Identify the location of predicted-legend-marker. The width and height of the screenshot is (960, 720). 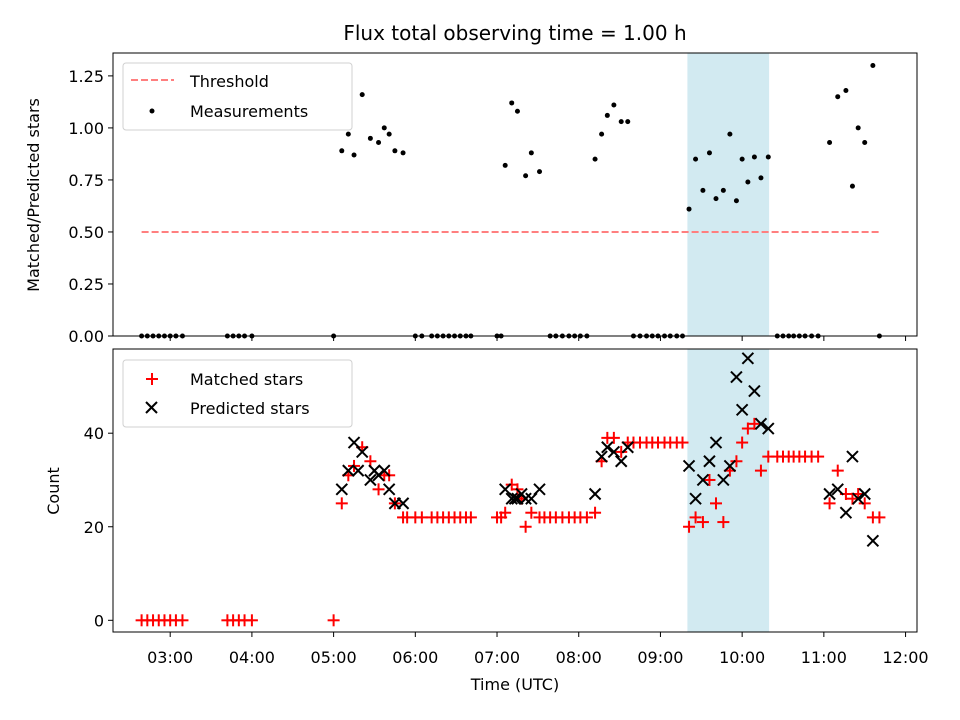
(151, 407).